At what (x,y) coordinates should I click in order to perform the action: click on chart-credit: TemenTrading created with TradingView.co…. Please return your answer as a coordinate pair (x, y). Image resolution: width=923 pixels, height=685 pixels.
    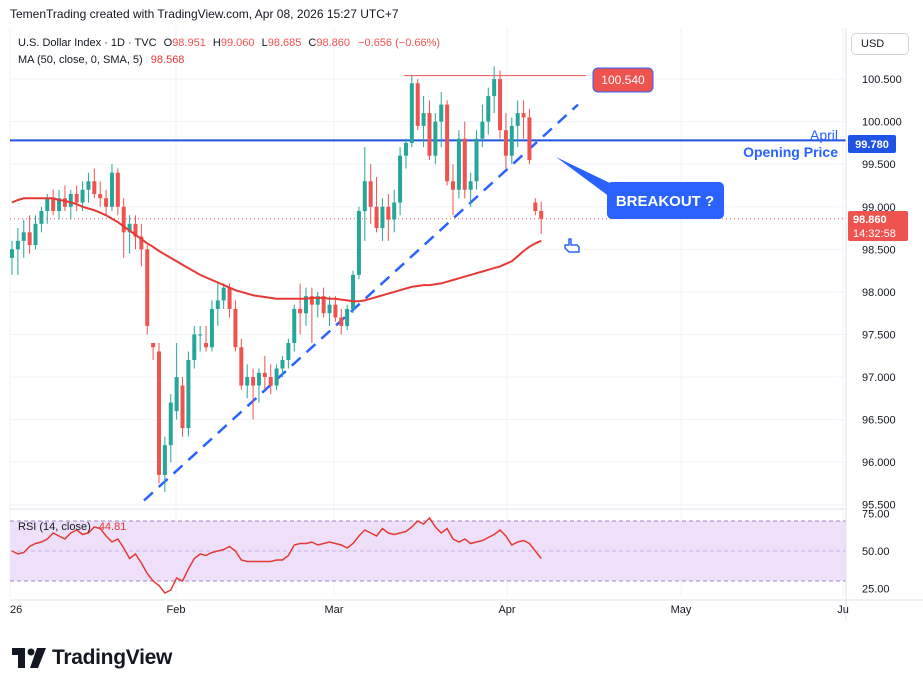
    Looking at the image, I should click on (204, 14).